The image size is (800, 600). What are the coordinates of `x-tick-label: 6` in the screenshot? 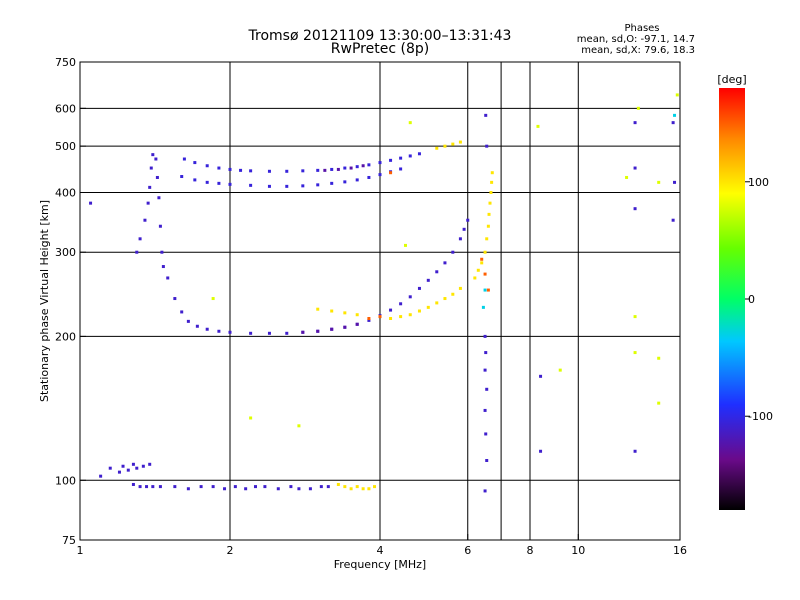 It's located at (467, 550).